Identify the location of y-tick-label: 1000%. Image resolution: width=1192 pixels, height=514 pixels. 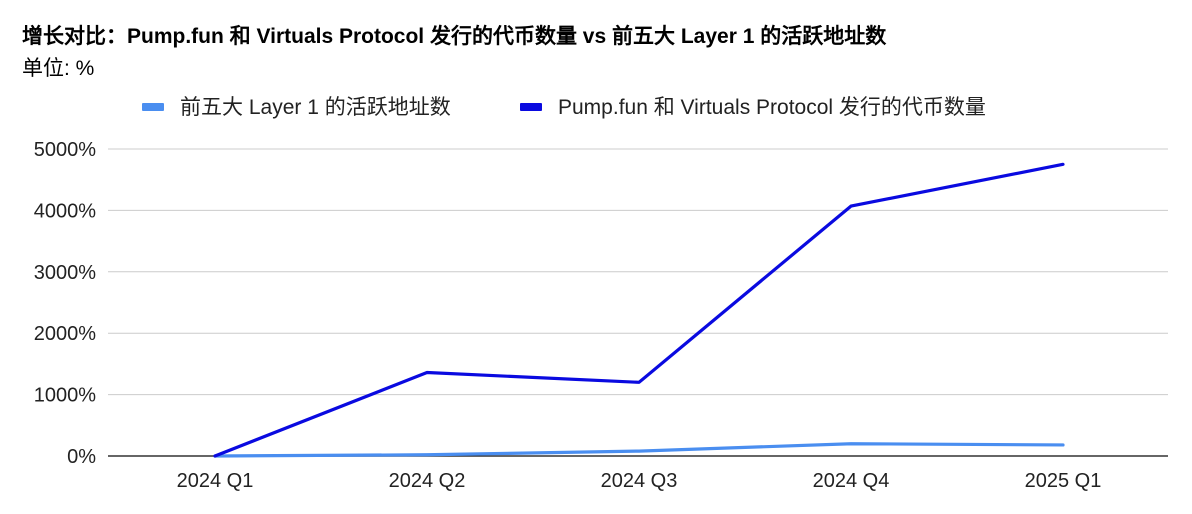
(65, 396).